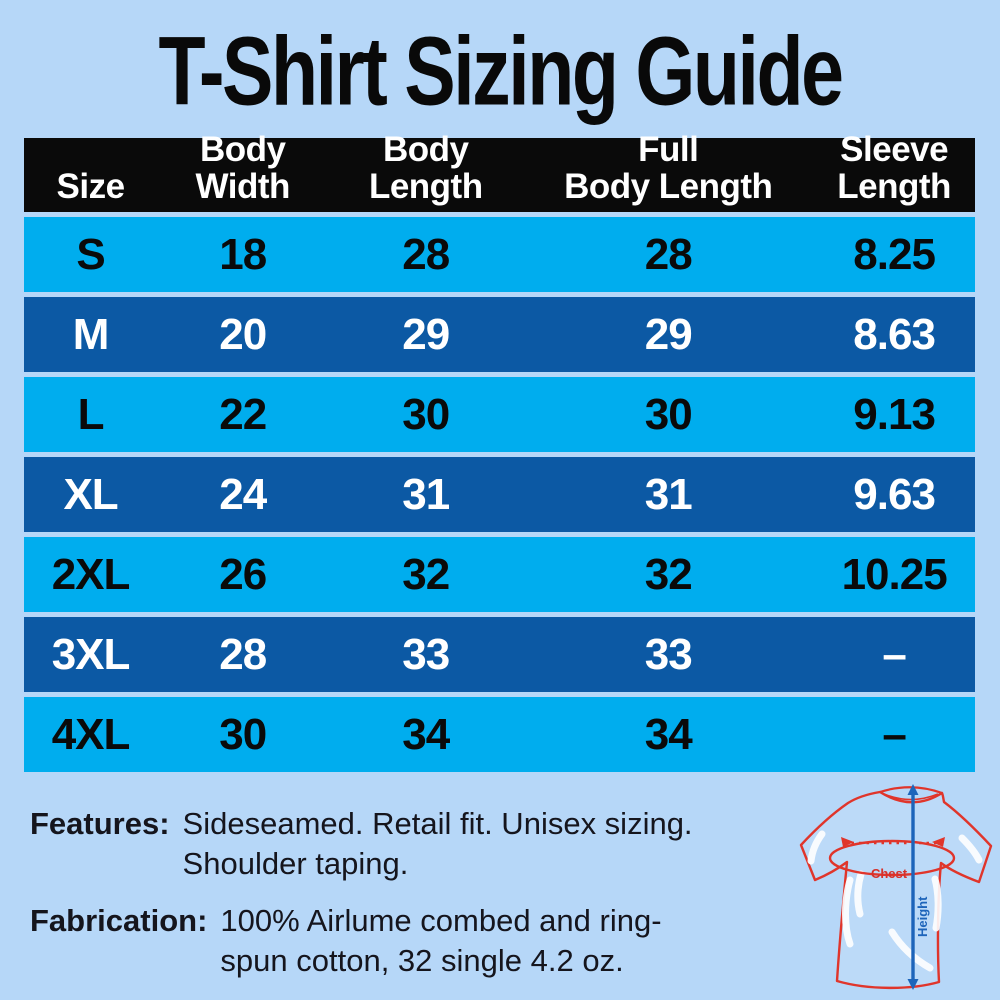 This screenshot has width=1000, height=1000. Describe the element at coordinates (913, 789) in the screenshot. I see `height-arrow-top` at that location.